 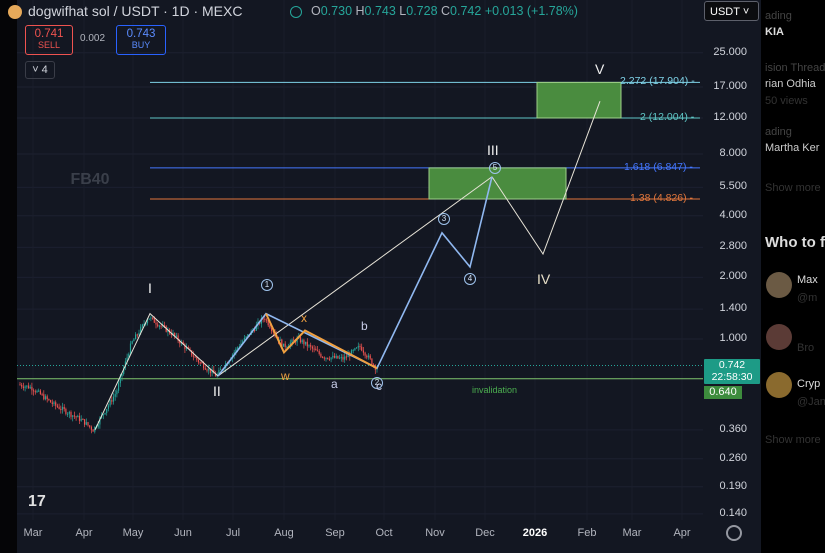 I want to click on time-tick-label: 2026, so click(x=535, y=533).